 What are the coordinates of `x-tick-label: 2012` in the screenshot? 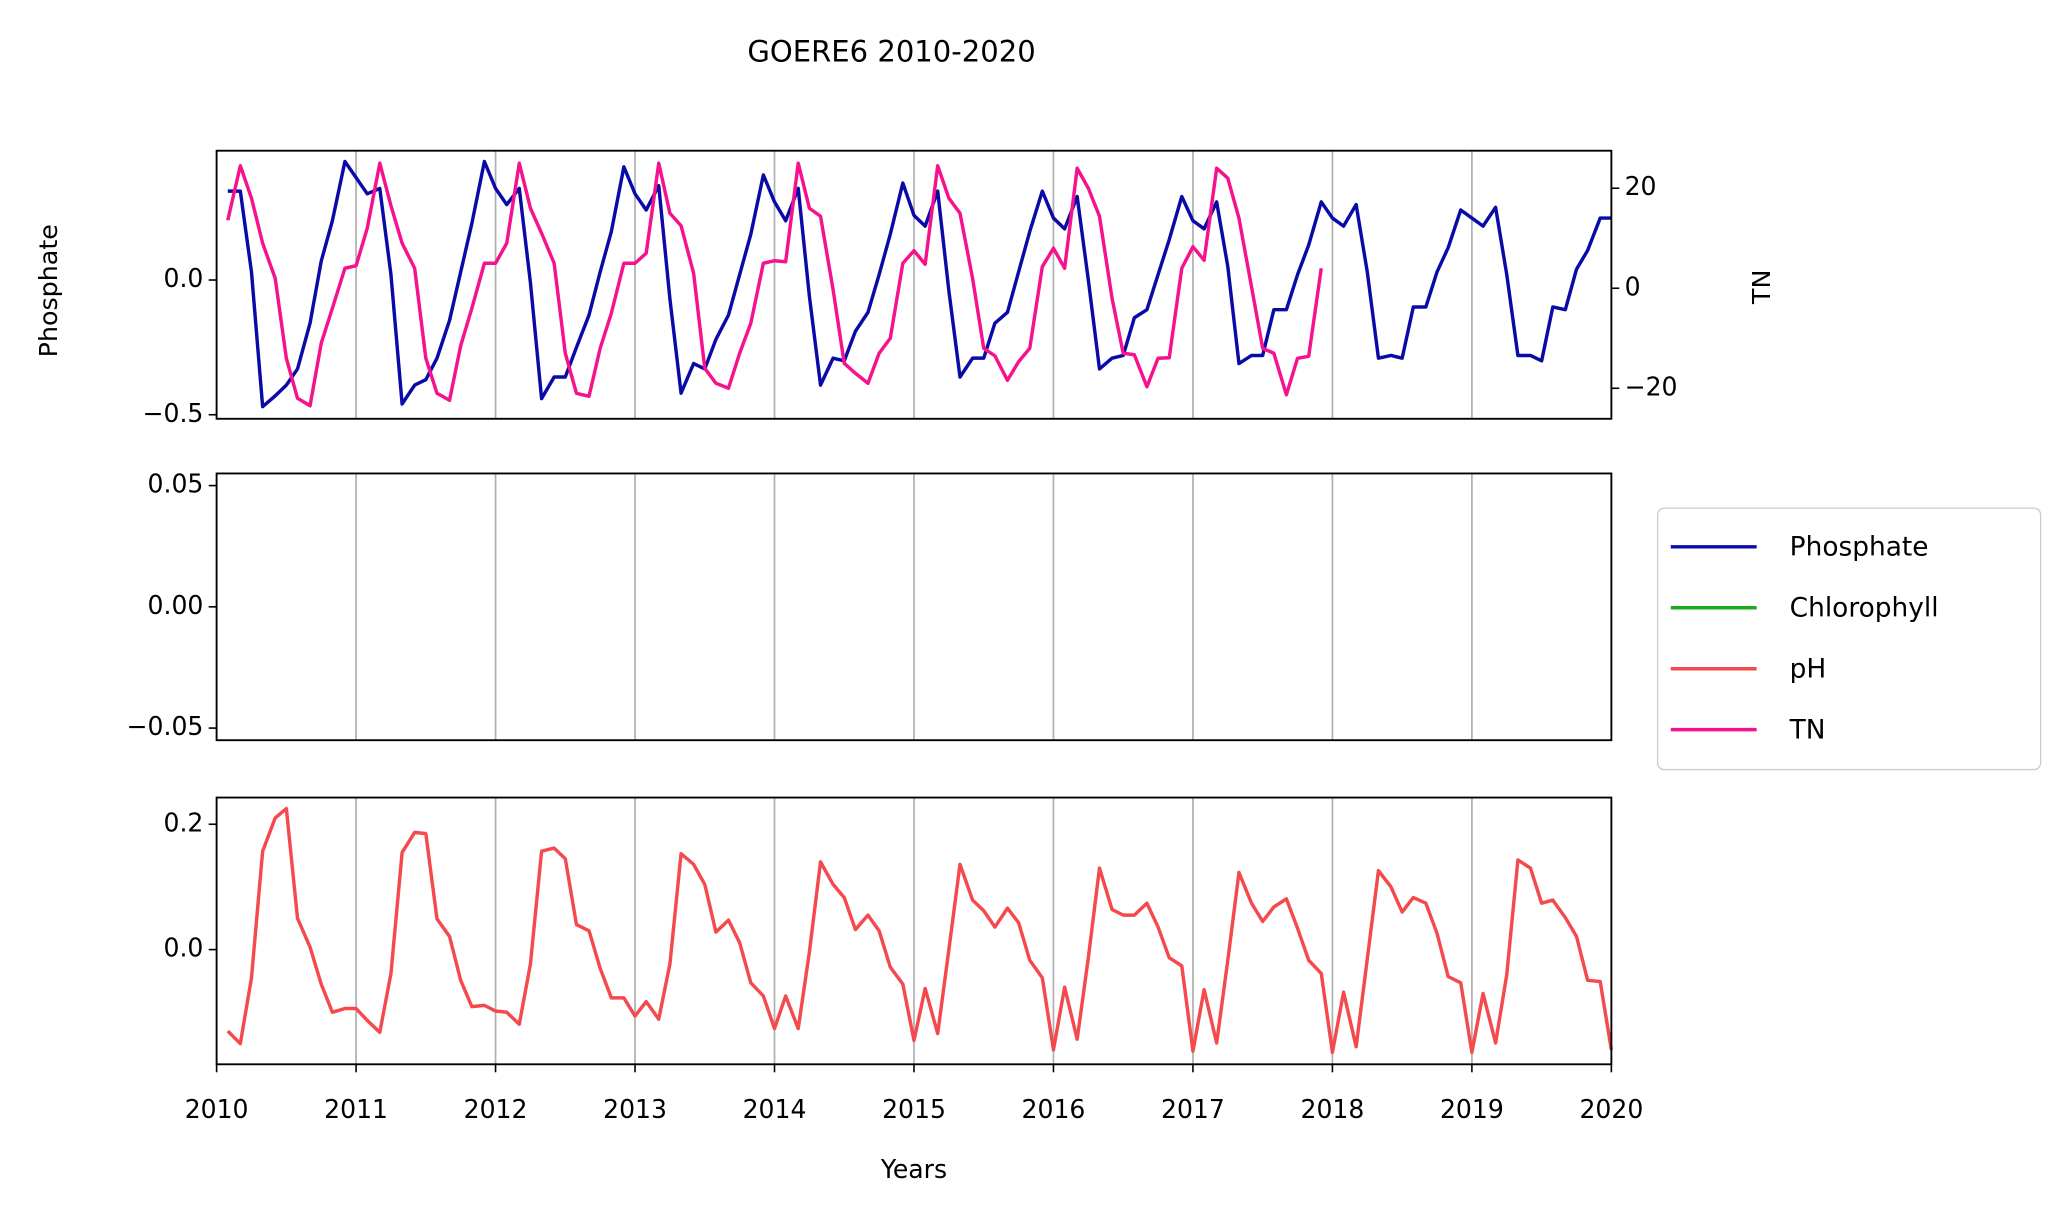 It's located at (496, 1109).